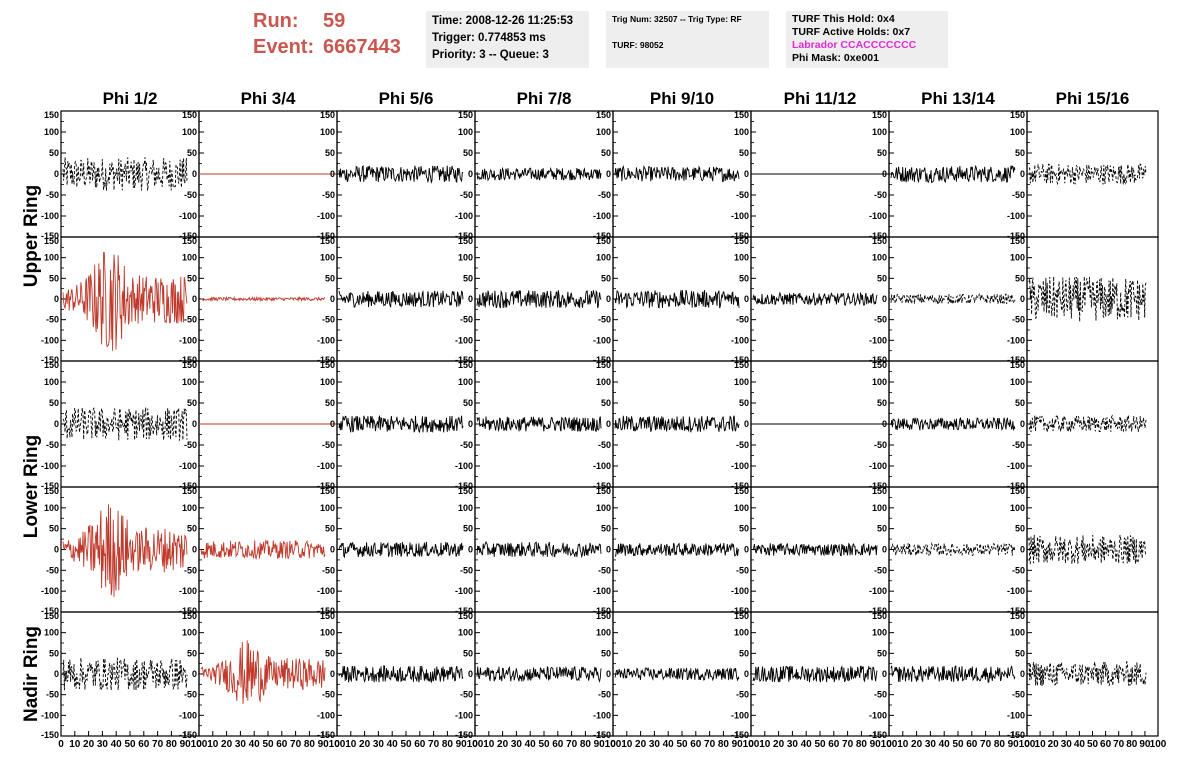 This screenshot has height=772, width=1196. Describe the element at coordinates (362, 47) in the screenshot. I see `event-value: 6667443` at that location.